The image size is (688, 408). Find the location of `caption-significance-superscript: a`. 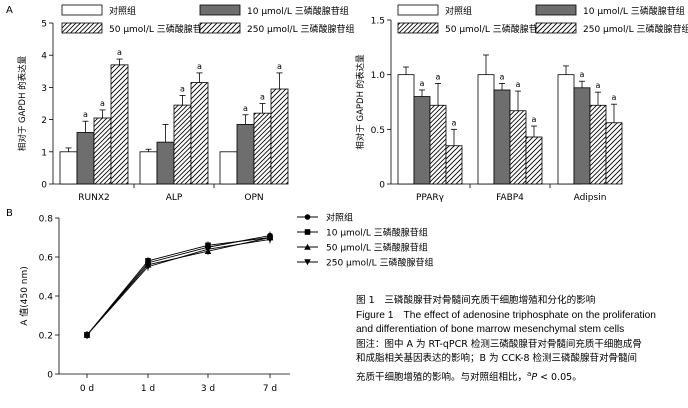

caption-significance-superscript: a is located at coordinates (529, 373).